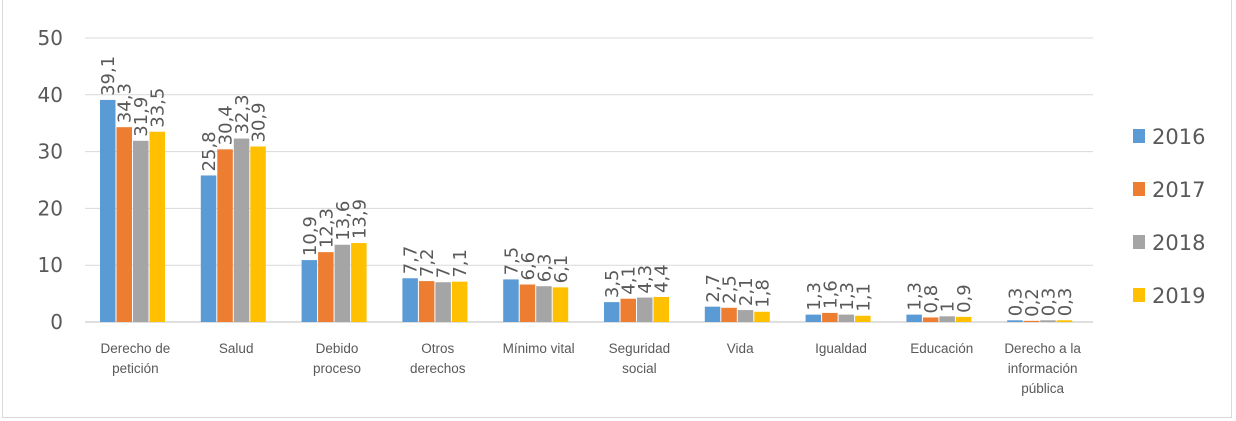  I want to click on data-label: 0,8, so click(931, 299).